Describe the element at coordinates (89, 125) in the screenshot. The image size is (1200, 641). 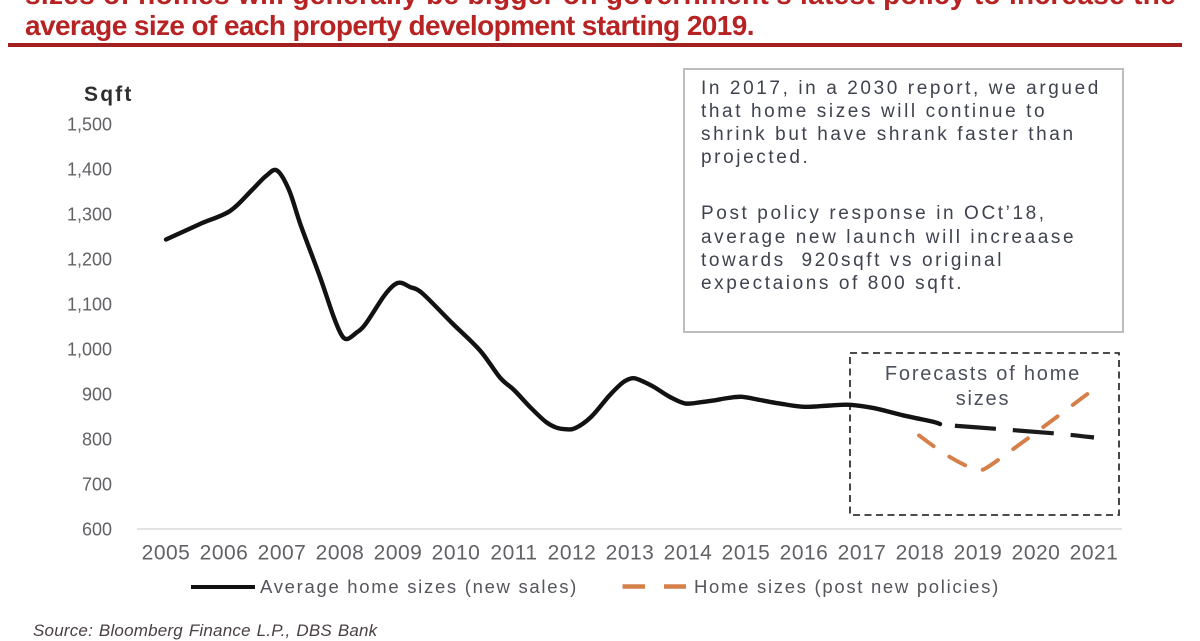
I see `svg-text: 1,500` at that location.